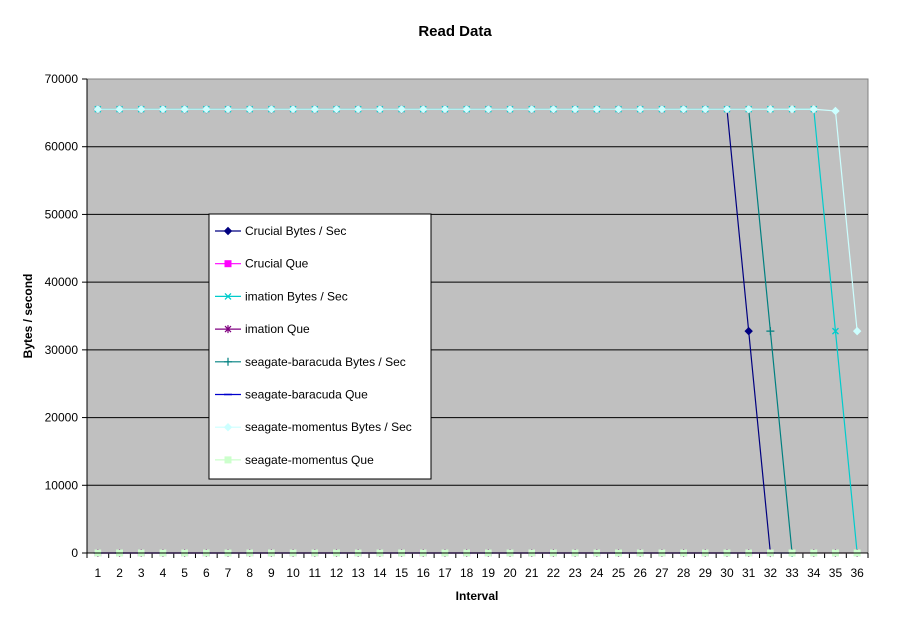 This screenshot has width=911, height=623. I want to click on y-axis-title: Bytes / second, so click(28, 316).